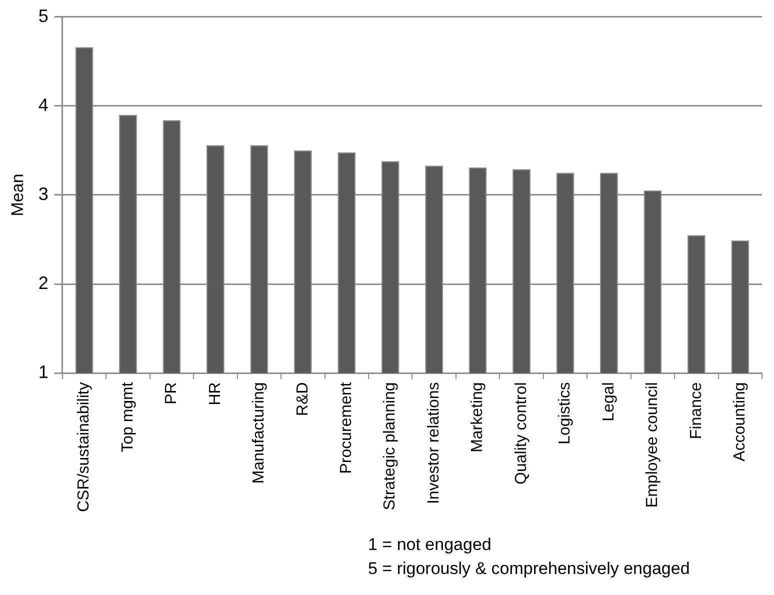  I want to click on x-tick-label: Marketing, so click(477, 417).